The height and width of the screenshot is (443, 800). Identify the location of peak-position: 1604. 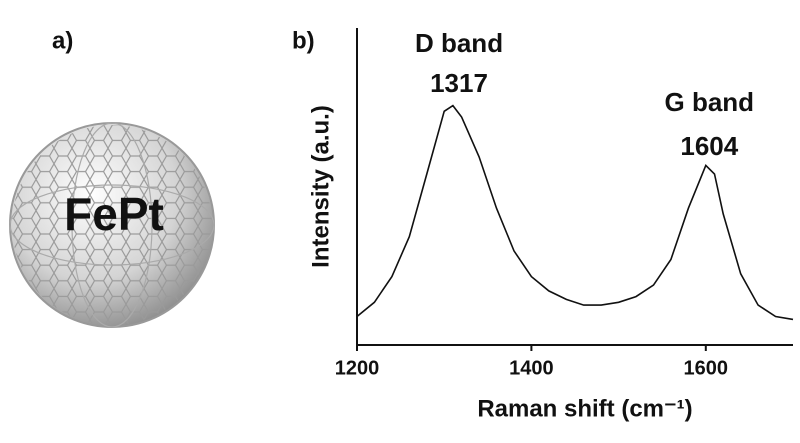
(709, 146).